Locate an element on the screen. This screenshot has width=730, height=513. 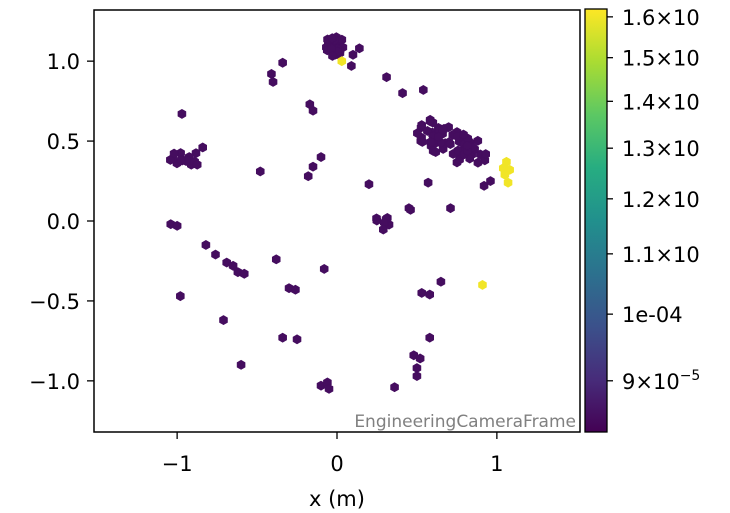
frame-annotation: EngineeringCameraFrame is located at coordinates (465, 422).